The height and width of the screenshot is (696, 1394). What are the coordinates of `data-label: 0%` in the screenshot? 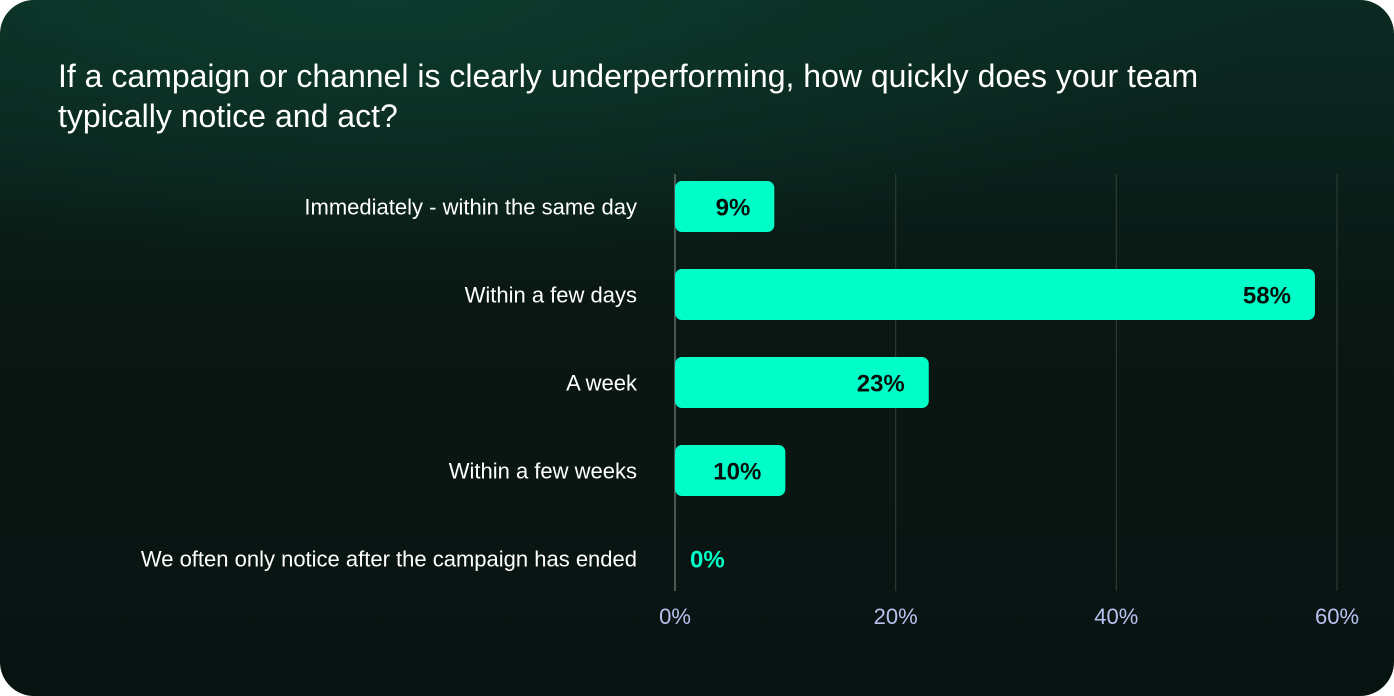 It's located at (707, 560).